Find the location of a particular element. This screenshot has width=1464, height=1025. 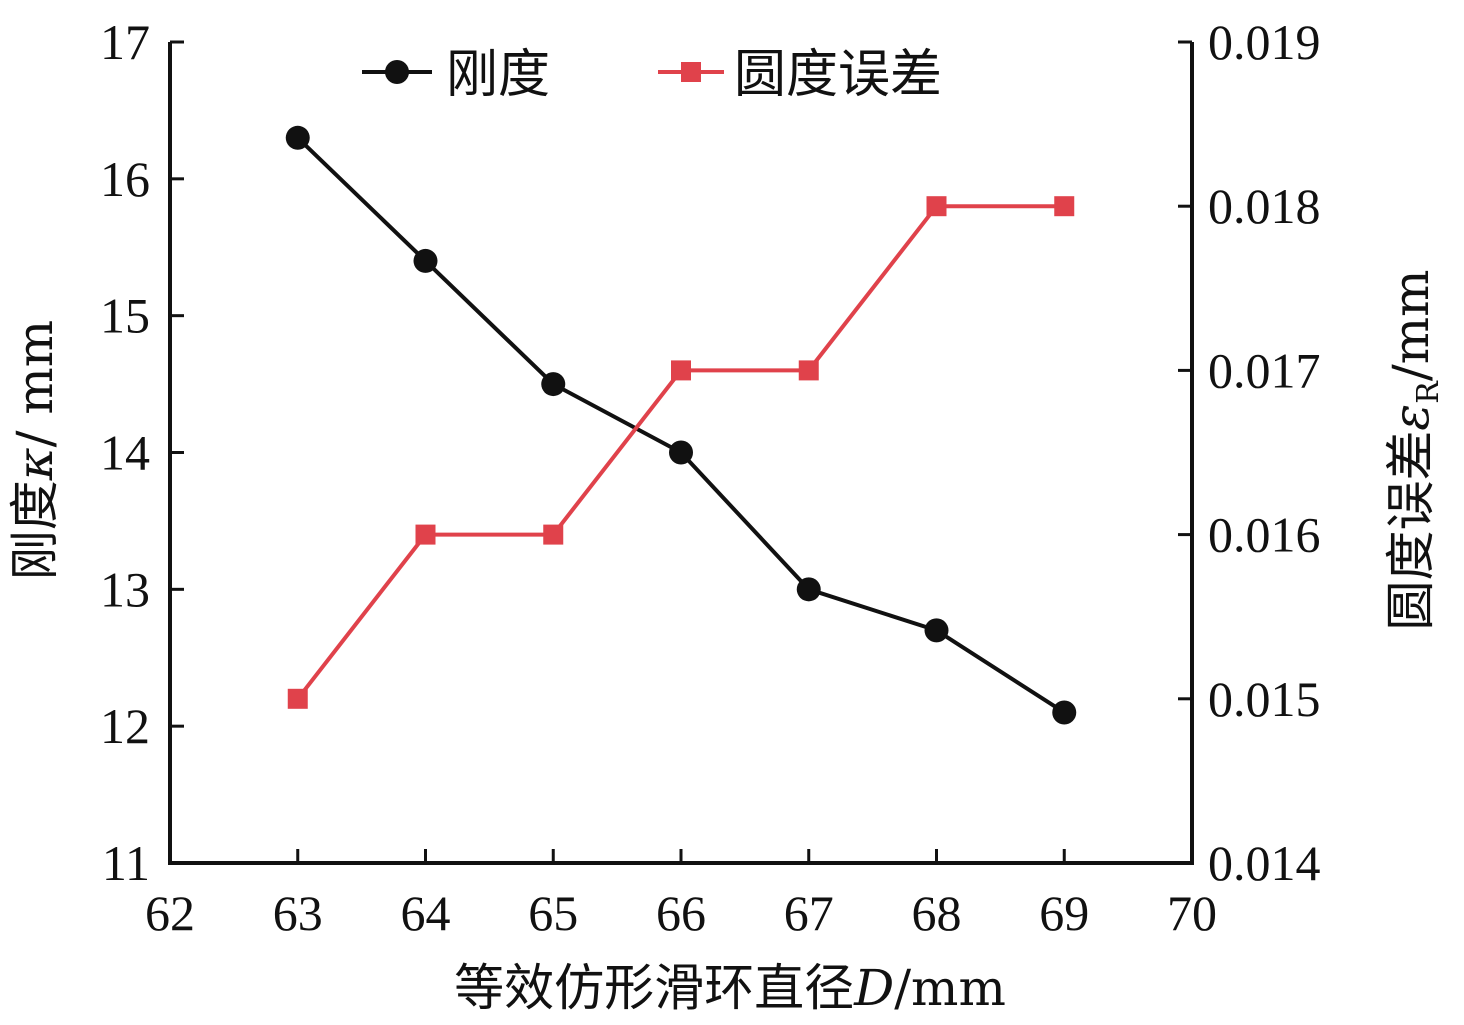

y-axis-left-title-var: κ is located at coordinates (35, 464).